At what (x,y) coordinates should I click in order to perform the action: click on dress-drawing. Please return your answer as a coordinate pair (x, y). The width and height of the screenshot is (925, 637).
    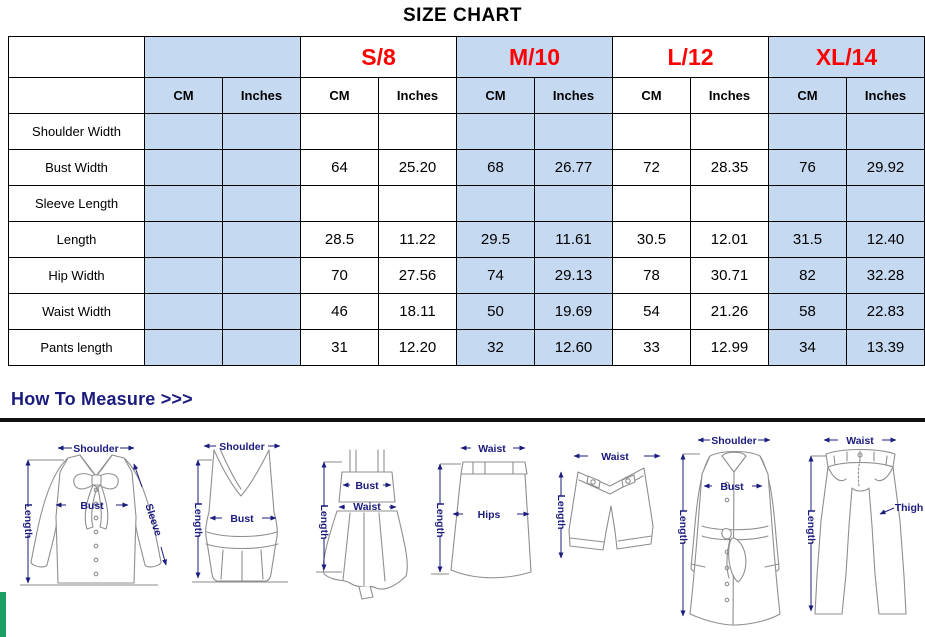
    Looking at the image, I should click on (362, 524).